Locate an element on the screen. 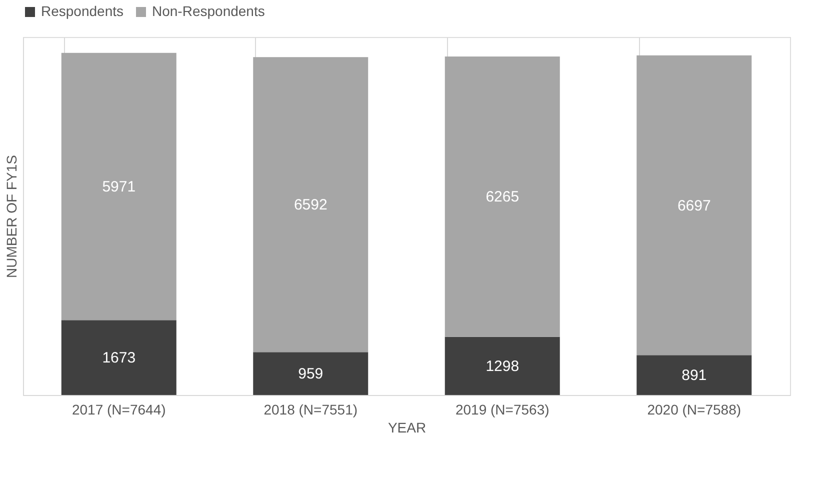 This screenshot has width=827, height=477. y-axis-title: NUMBER OF FY1S is located at coordinates (12, 216).